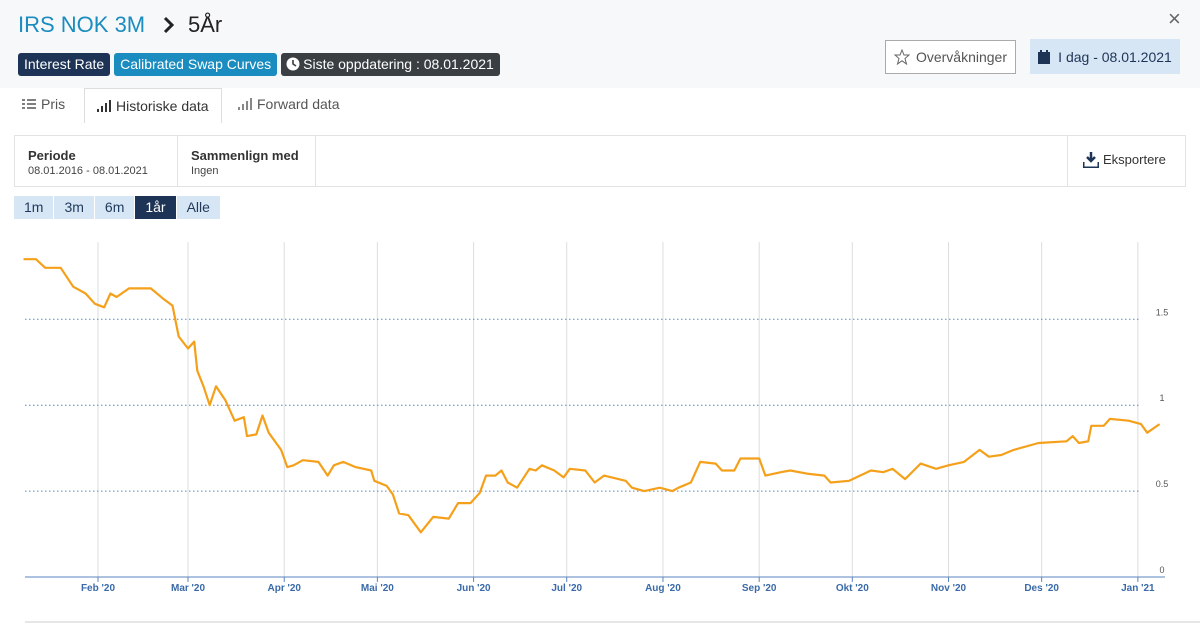 This screenshot has height=625, width=1200. Describe the element at coordinates (398, 64) in the screenshot. I see `badge-text: Siste oppdatering : 08.01.2021` at that location.